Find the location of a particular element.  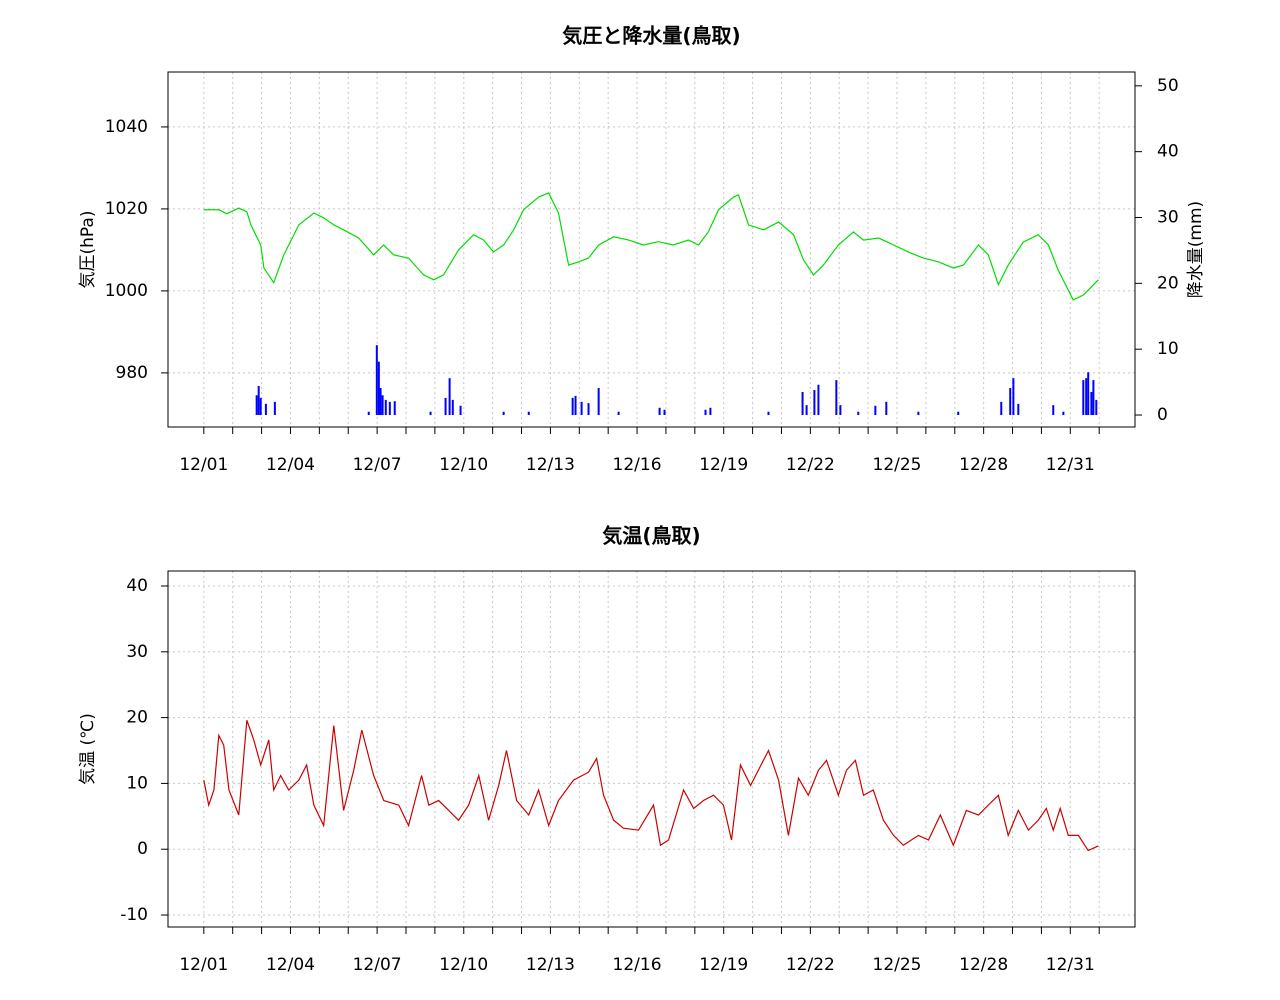

y-tick-label: 0 is located at coordinates (142, 849).